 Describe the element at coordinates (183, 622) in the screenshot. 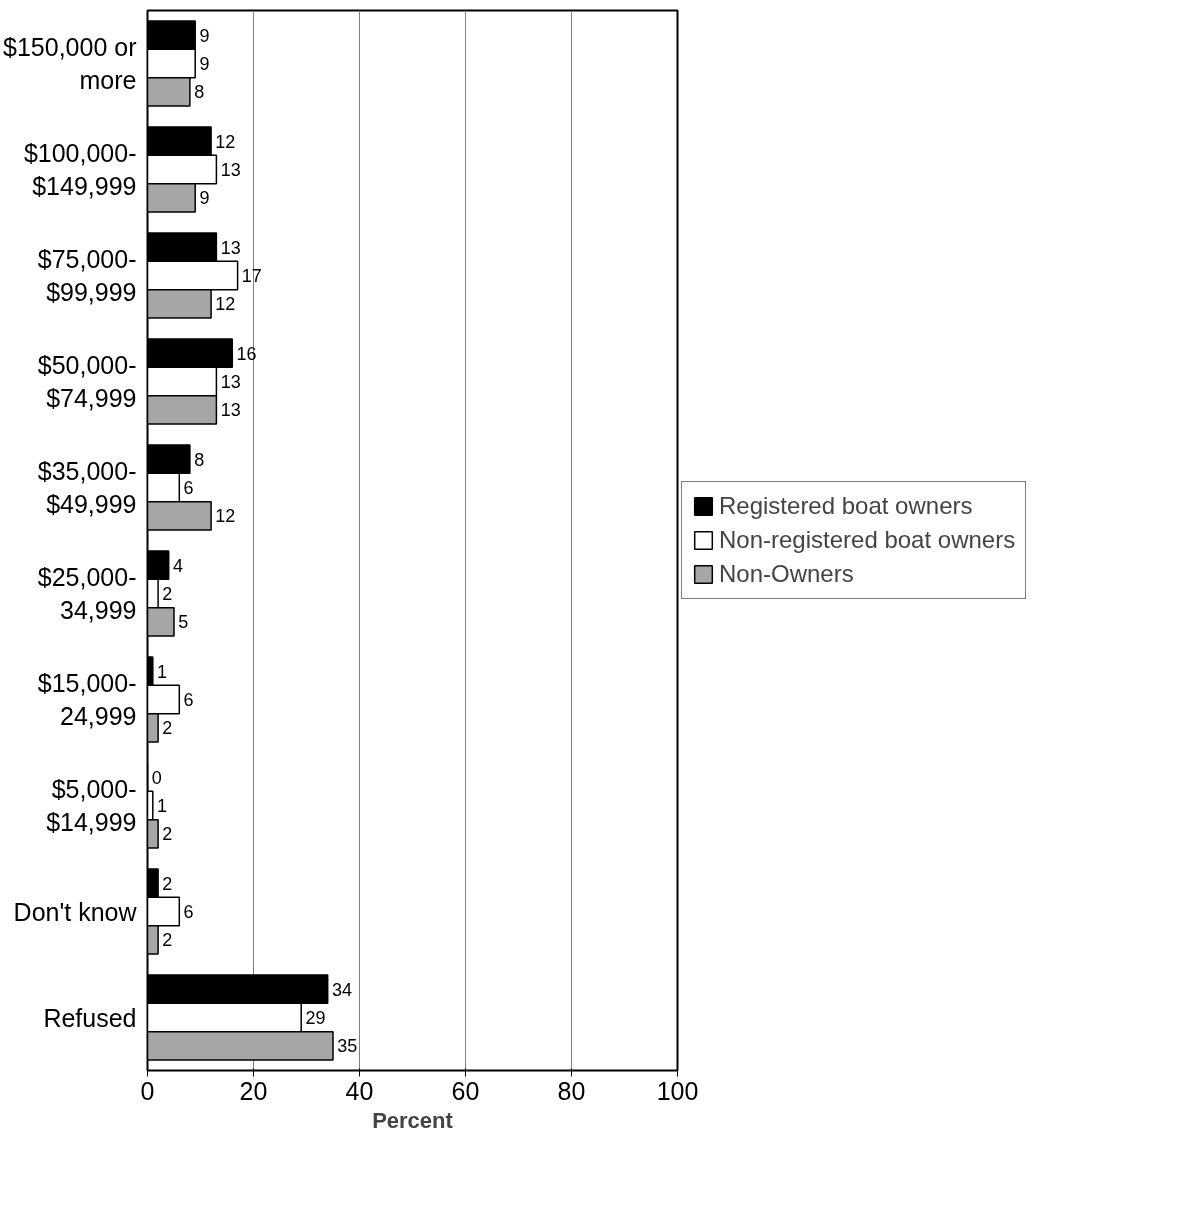

I see `data-label: 5` at that location.